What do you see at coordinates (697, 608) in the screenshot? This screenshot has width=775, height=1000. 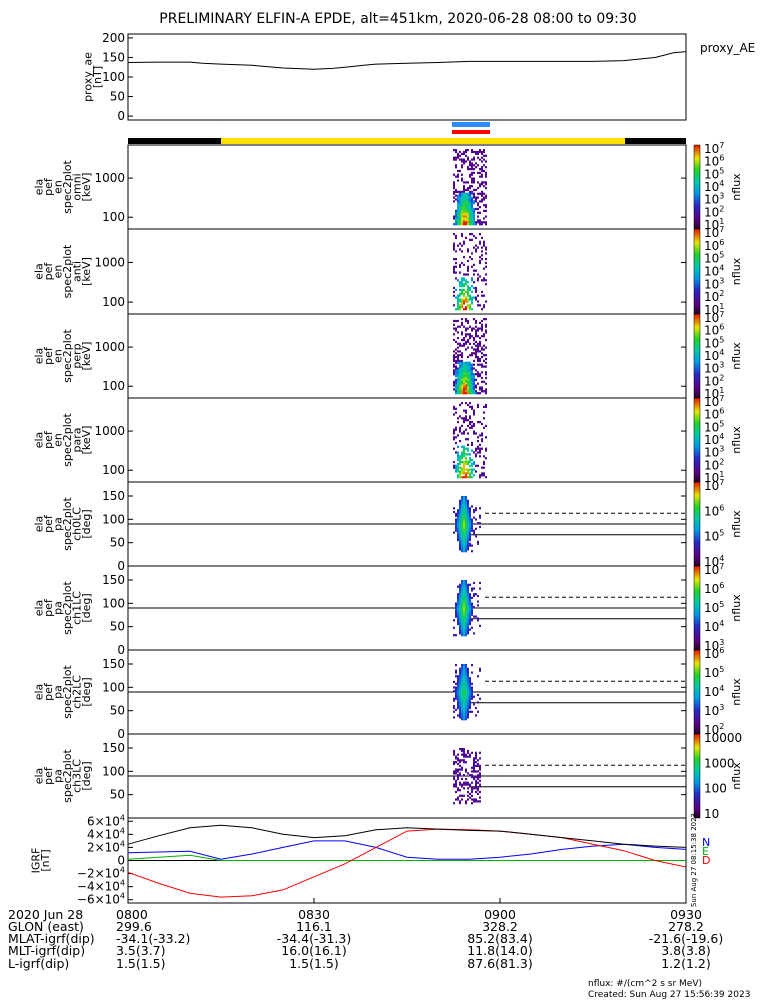 I see `colorbar-strip` at bounding box center [697, 608].